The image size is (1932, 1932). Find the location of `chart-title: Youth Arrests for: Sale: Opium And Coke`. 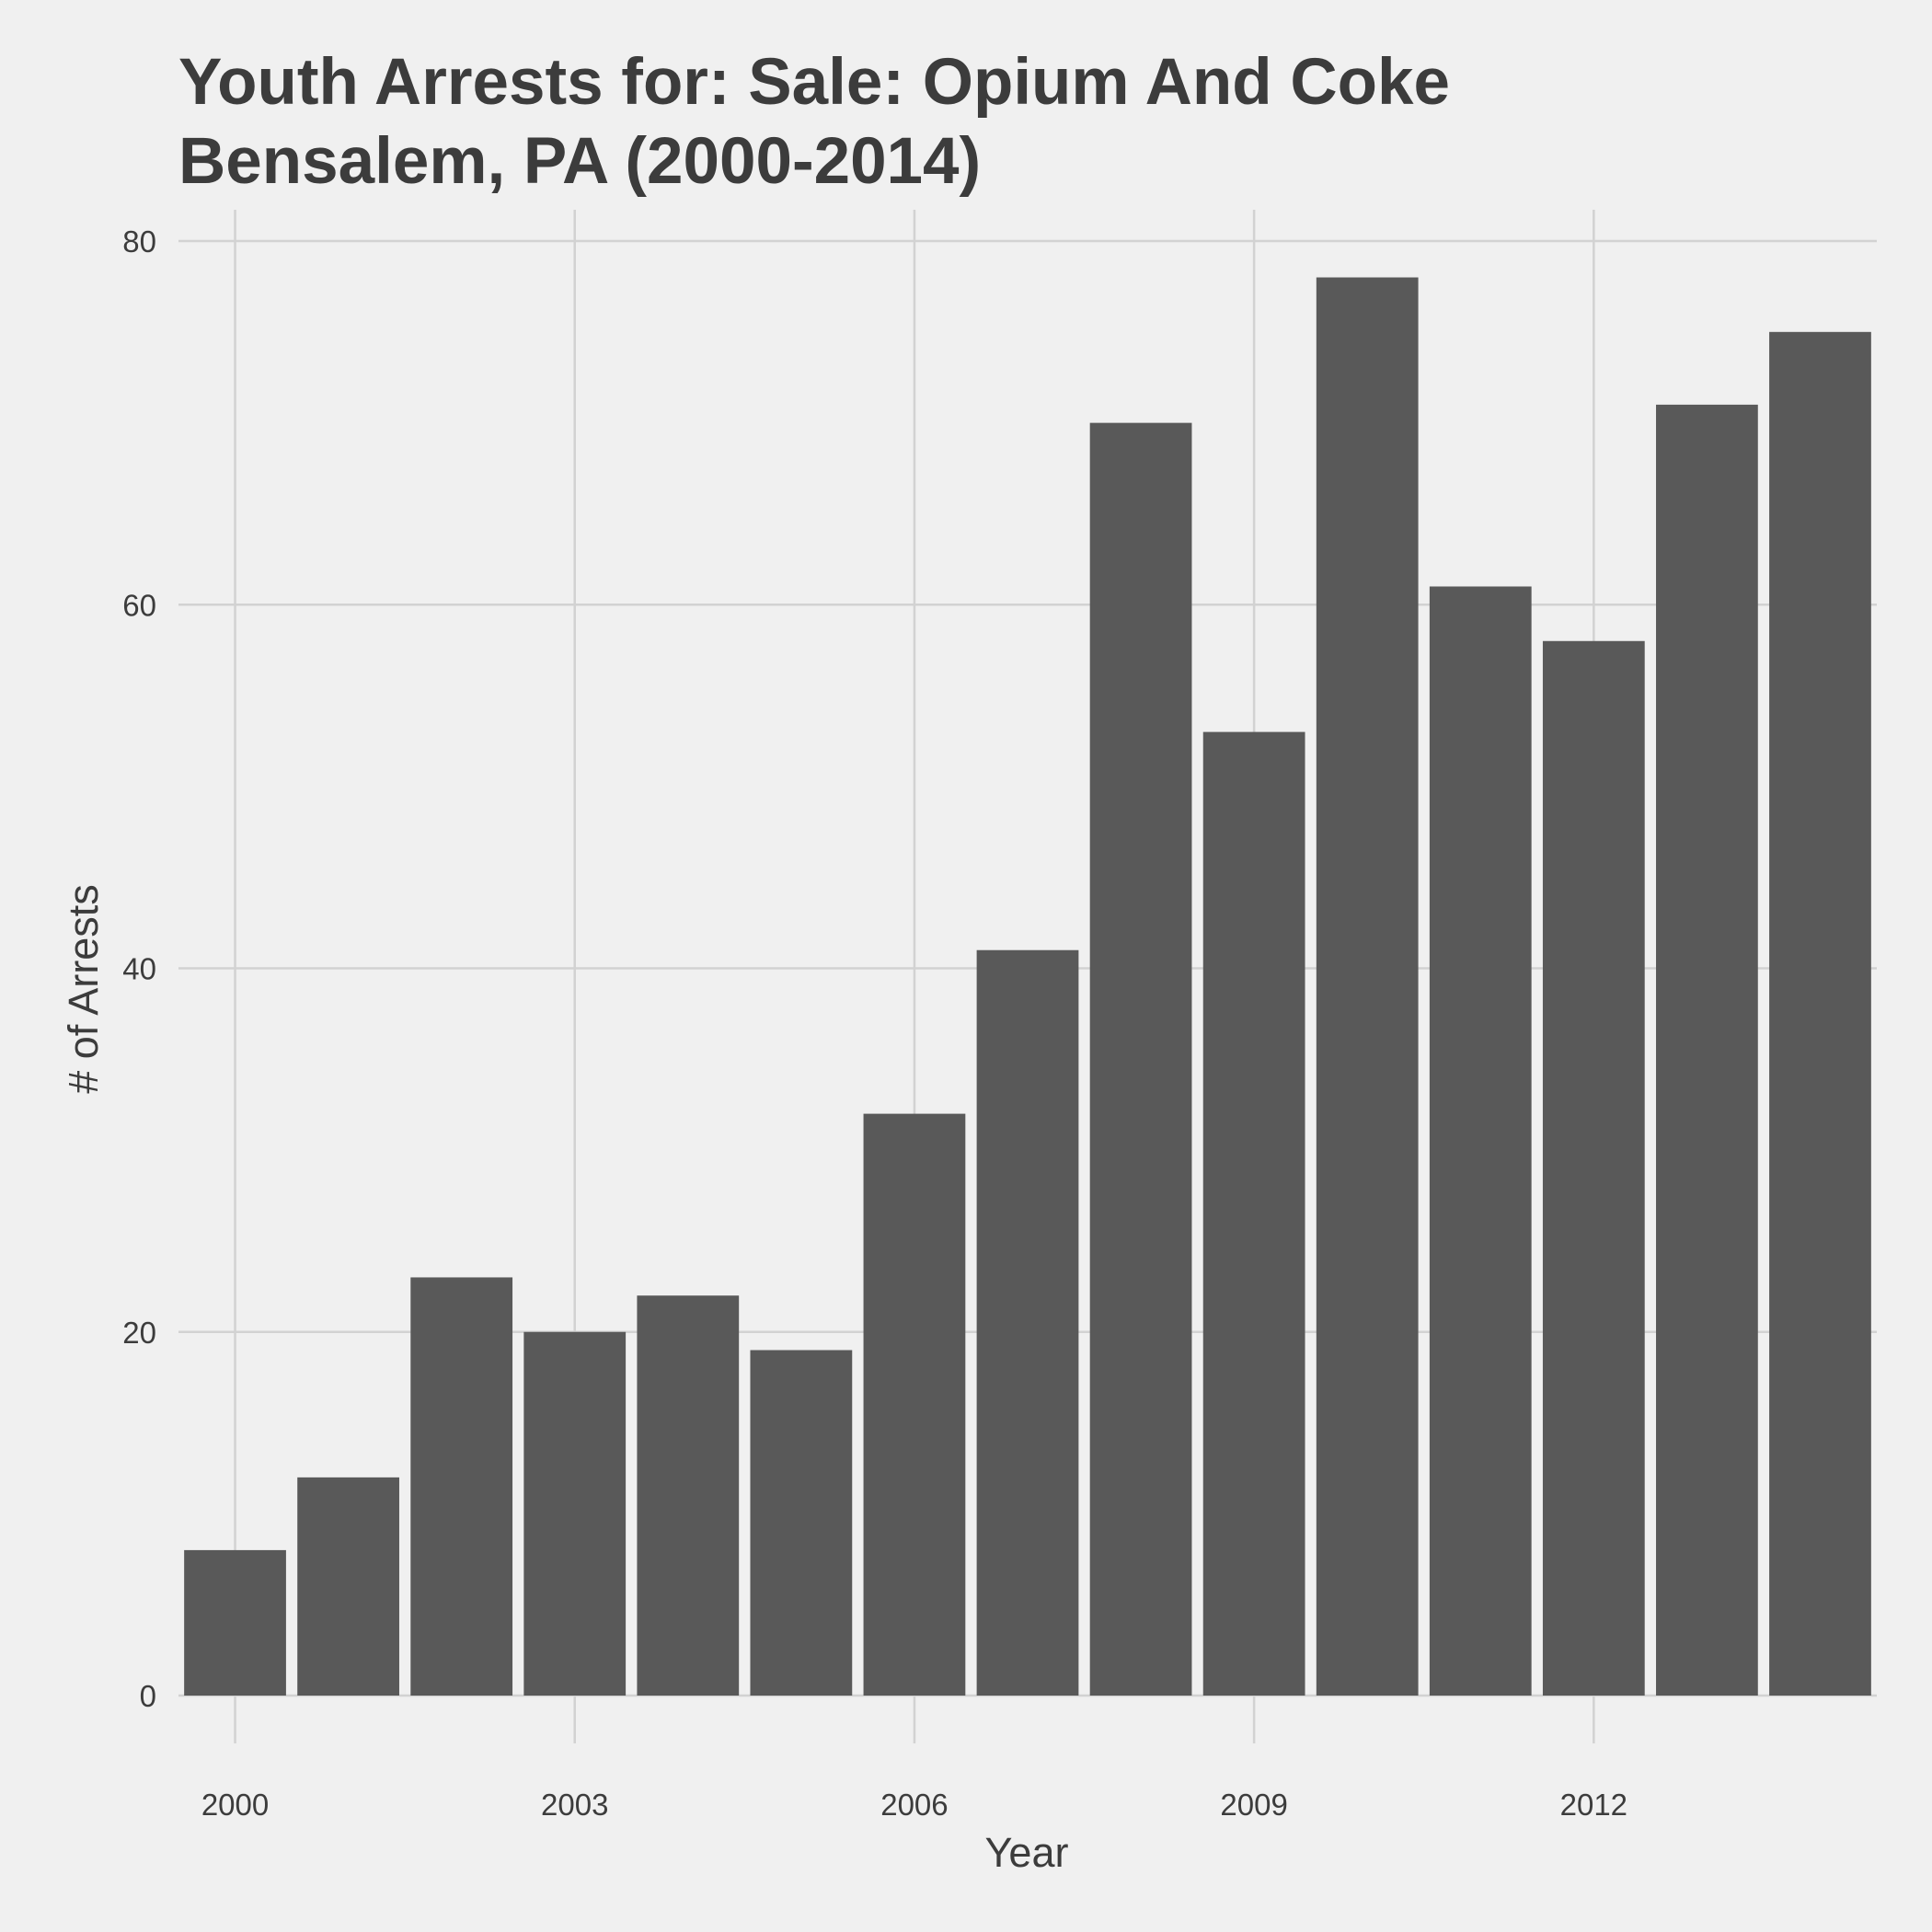

chart-title: Youth Arrests for: Sale: Opium And Coke is located at coordinates (814, 82).